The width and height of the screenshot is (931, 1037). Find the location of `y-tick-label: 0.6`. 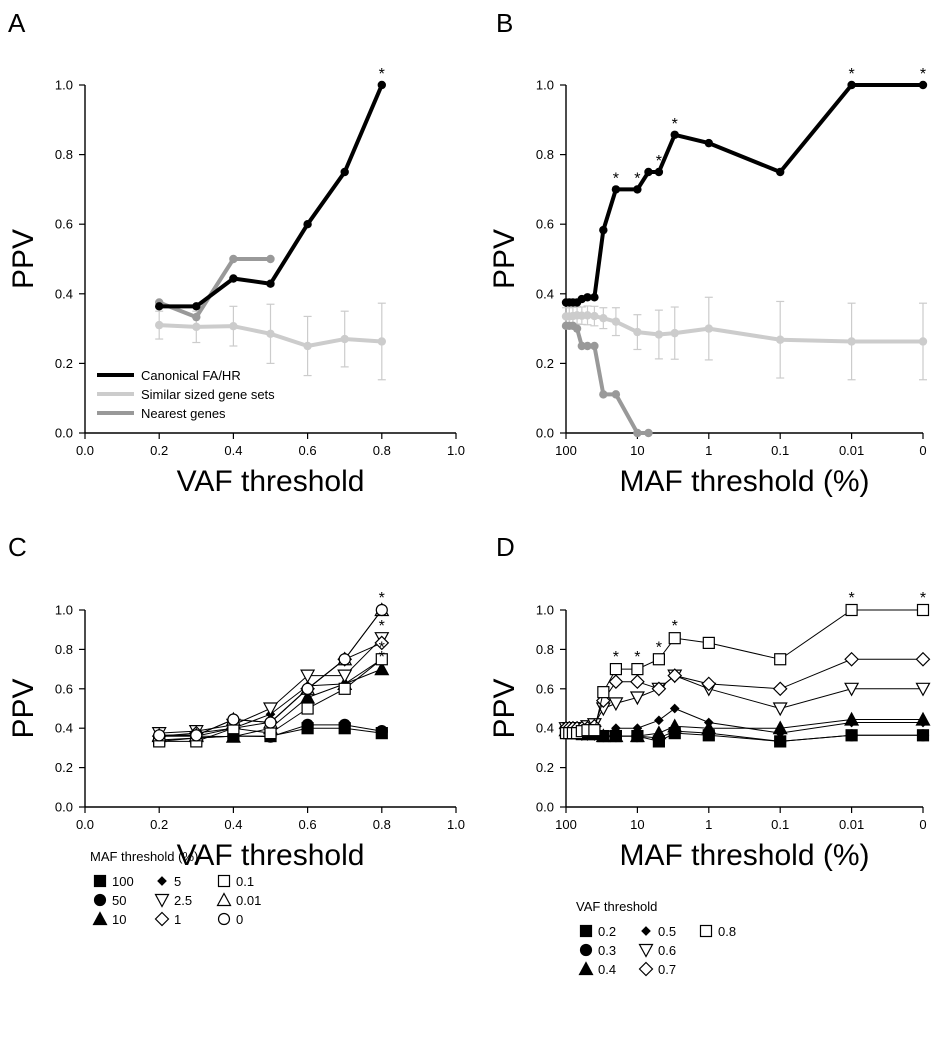

y-tick-label: 0.6 is located at coordinates (545, 688).